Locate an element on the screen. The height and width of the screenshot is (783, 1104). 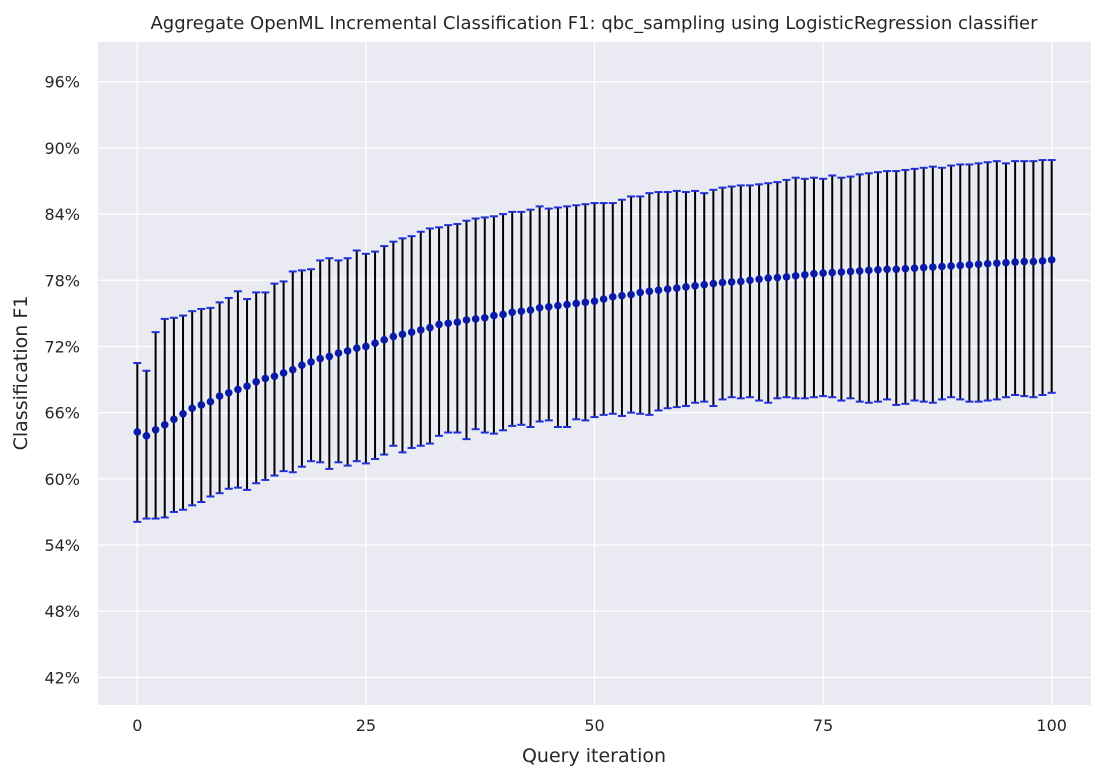
y-tick-label: 66% is located at coordinates (62, 413).